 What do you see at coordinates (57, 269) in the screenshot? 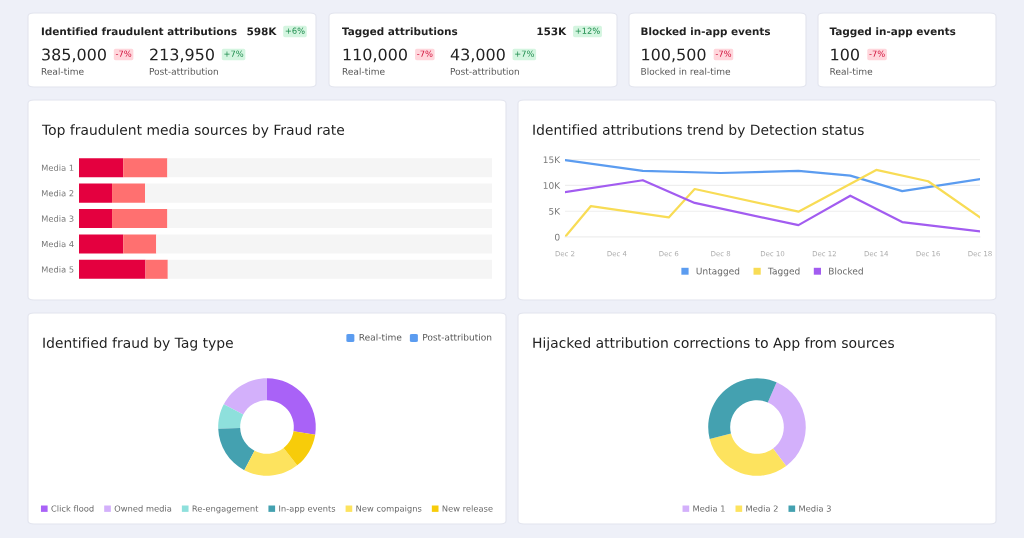
I see `y-tick-label: Media 5` at bounding box center [57, 269].